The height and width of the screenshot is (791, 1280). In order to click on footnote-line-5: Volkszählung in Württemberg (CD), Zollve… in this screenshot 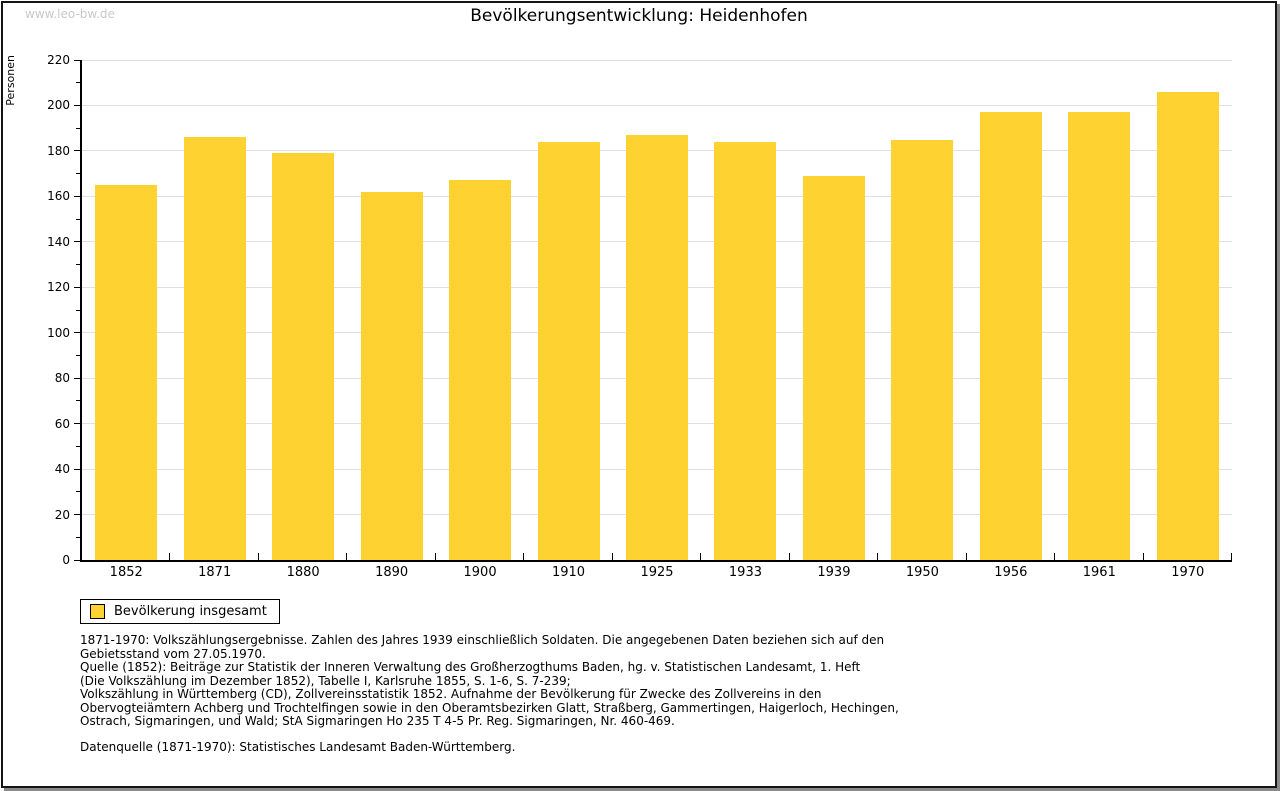, I will do `click(451, 694)`.